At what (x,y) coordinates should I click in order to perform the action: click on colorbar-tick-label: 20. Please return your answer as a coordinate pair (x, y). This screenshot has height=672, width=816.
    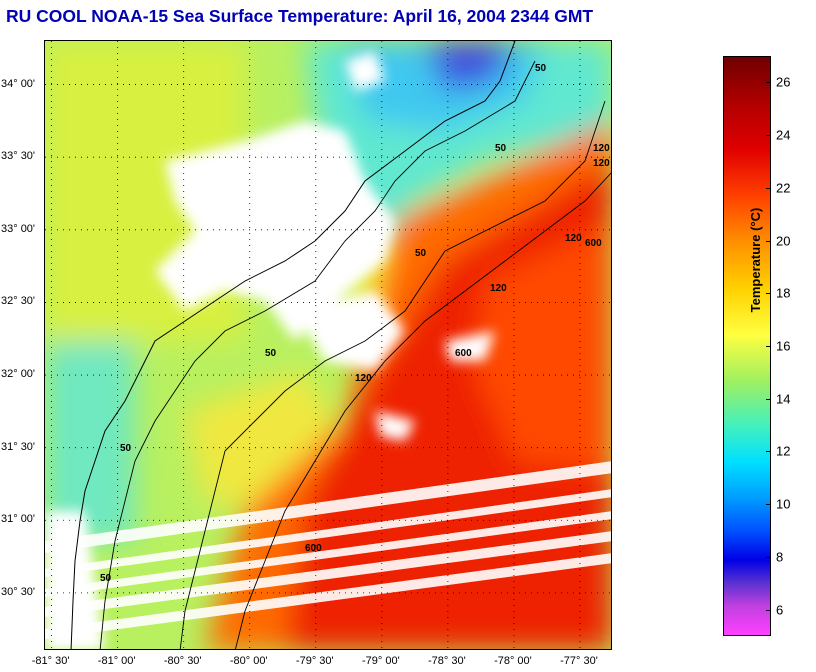
    Looking at the image, I should click on (783, 241).